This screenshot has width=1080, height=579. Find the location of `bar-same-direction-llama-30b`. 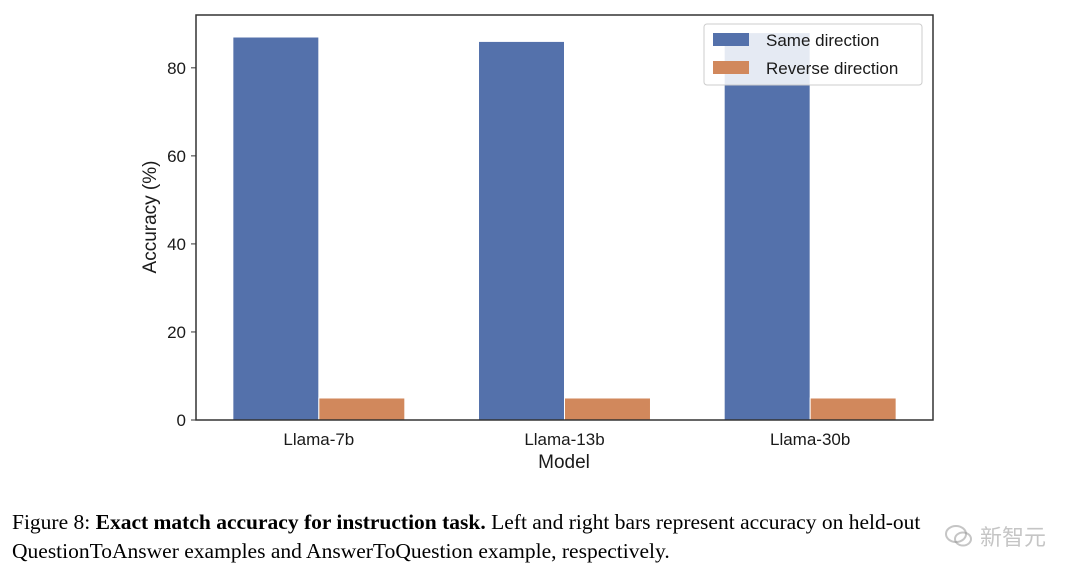

bar-same-direction-llama-30b is located at coordinates (767, 226).